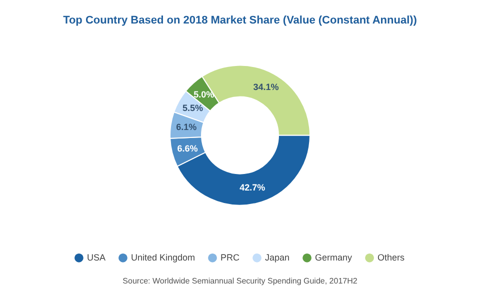  I want to click on data-label: 6.1%, so click(186, 127).